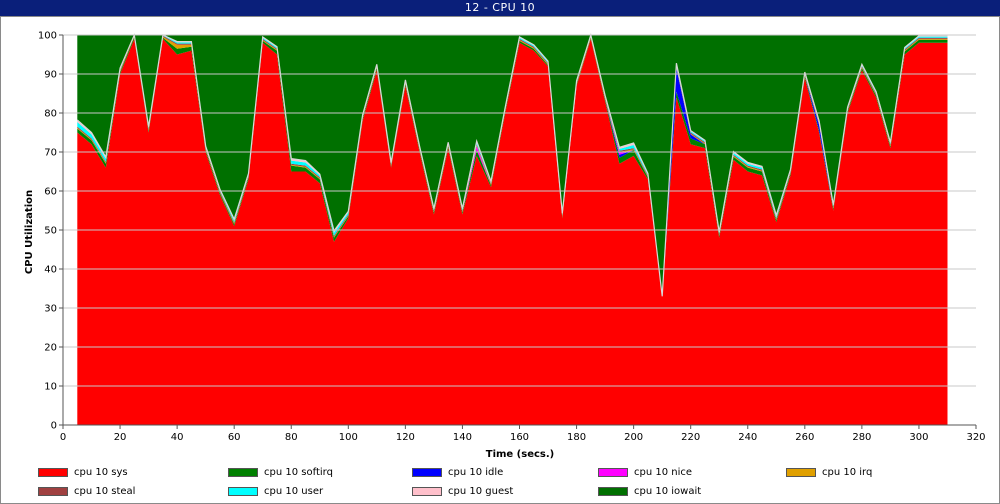 The width and height of the screenshot is (1000, 504). I want to click on x-tick-label: 240, so click(747, 437).